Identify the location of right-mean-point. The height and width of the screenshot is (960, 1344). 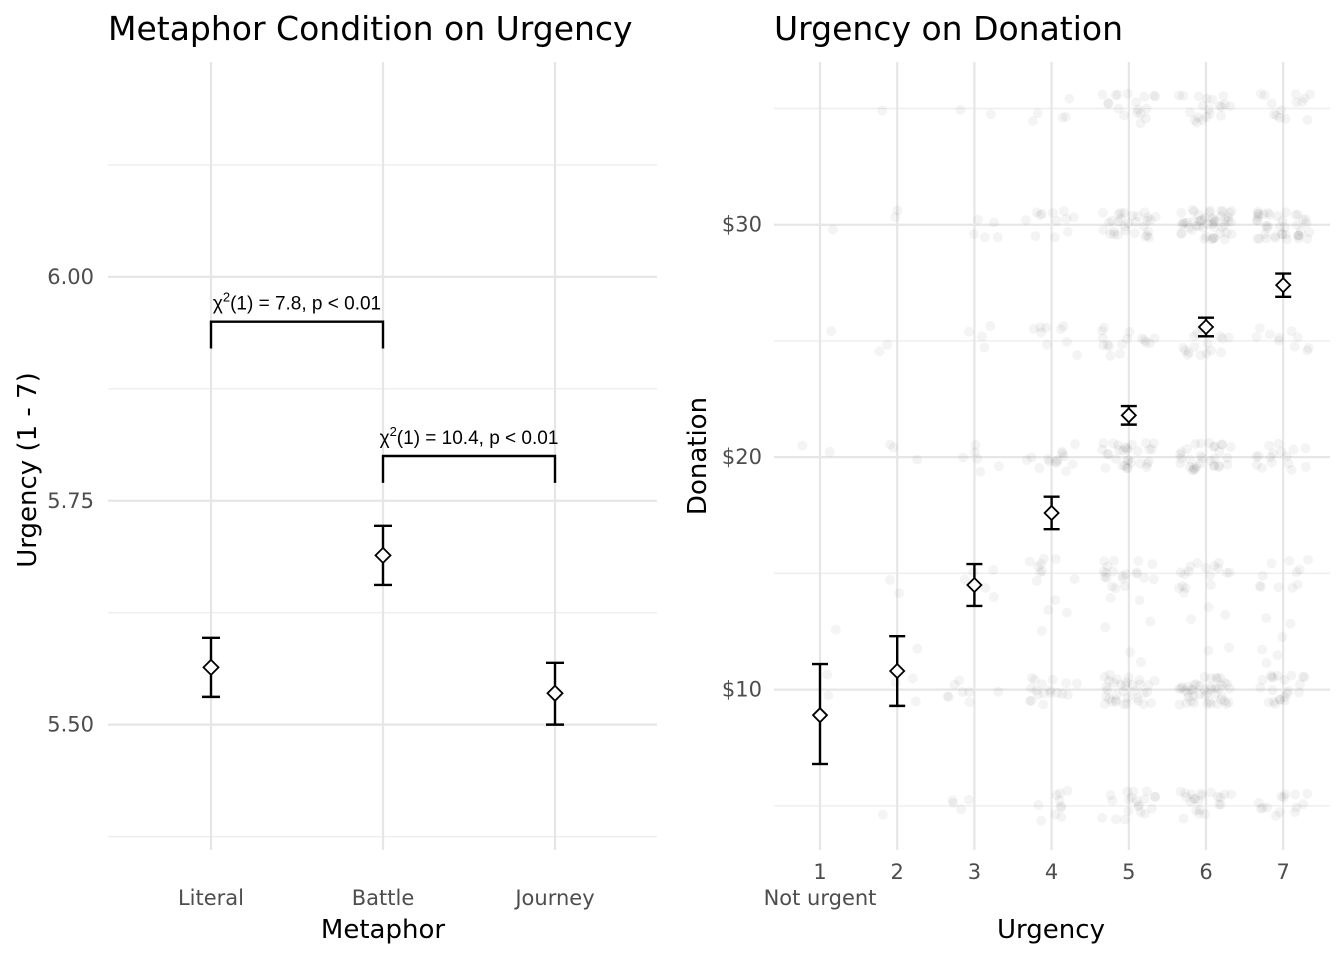
(897, 671).